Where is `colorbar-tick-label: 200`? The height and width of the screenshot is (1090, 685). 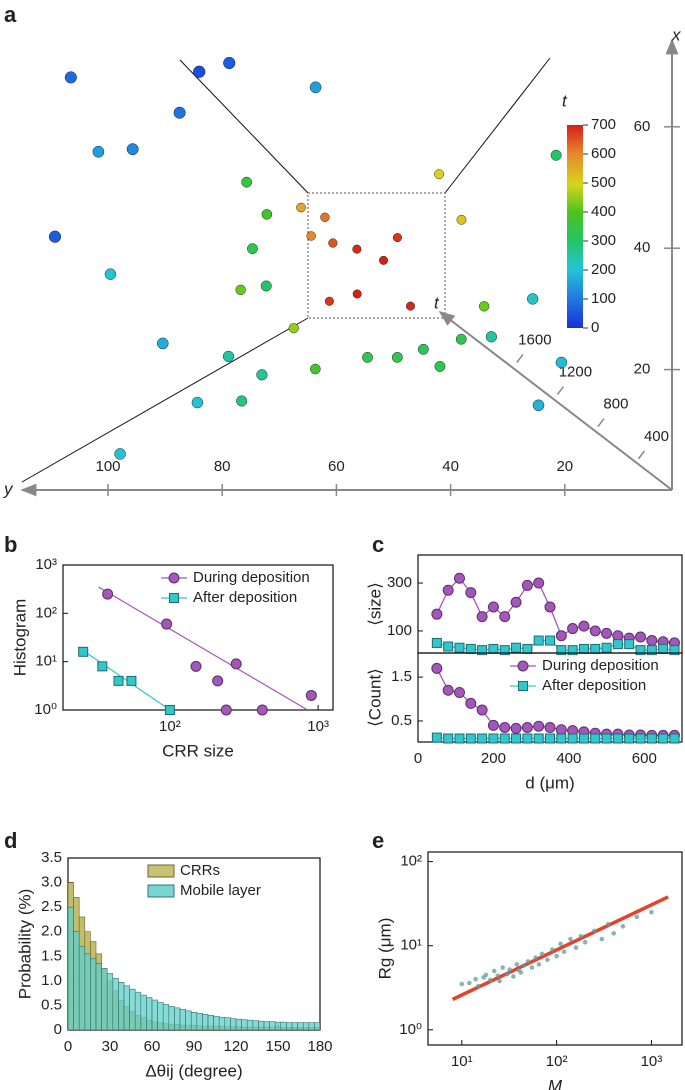
colorbar-tick-label: 200 is located at coordinates (603, 269).